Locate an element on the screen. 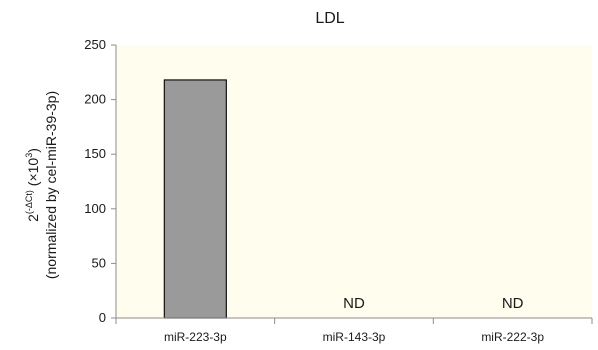 The height and width of the screenshot is (350, 598). y-tick-label: 100 is located at coordinates (95, 208).